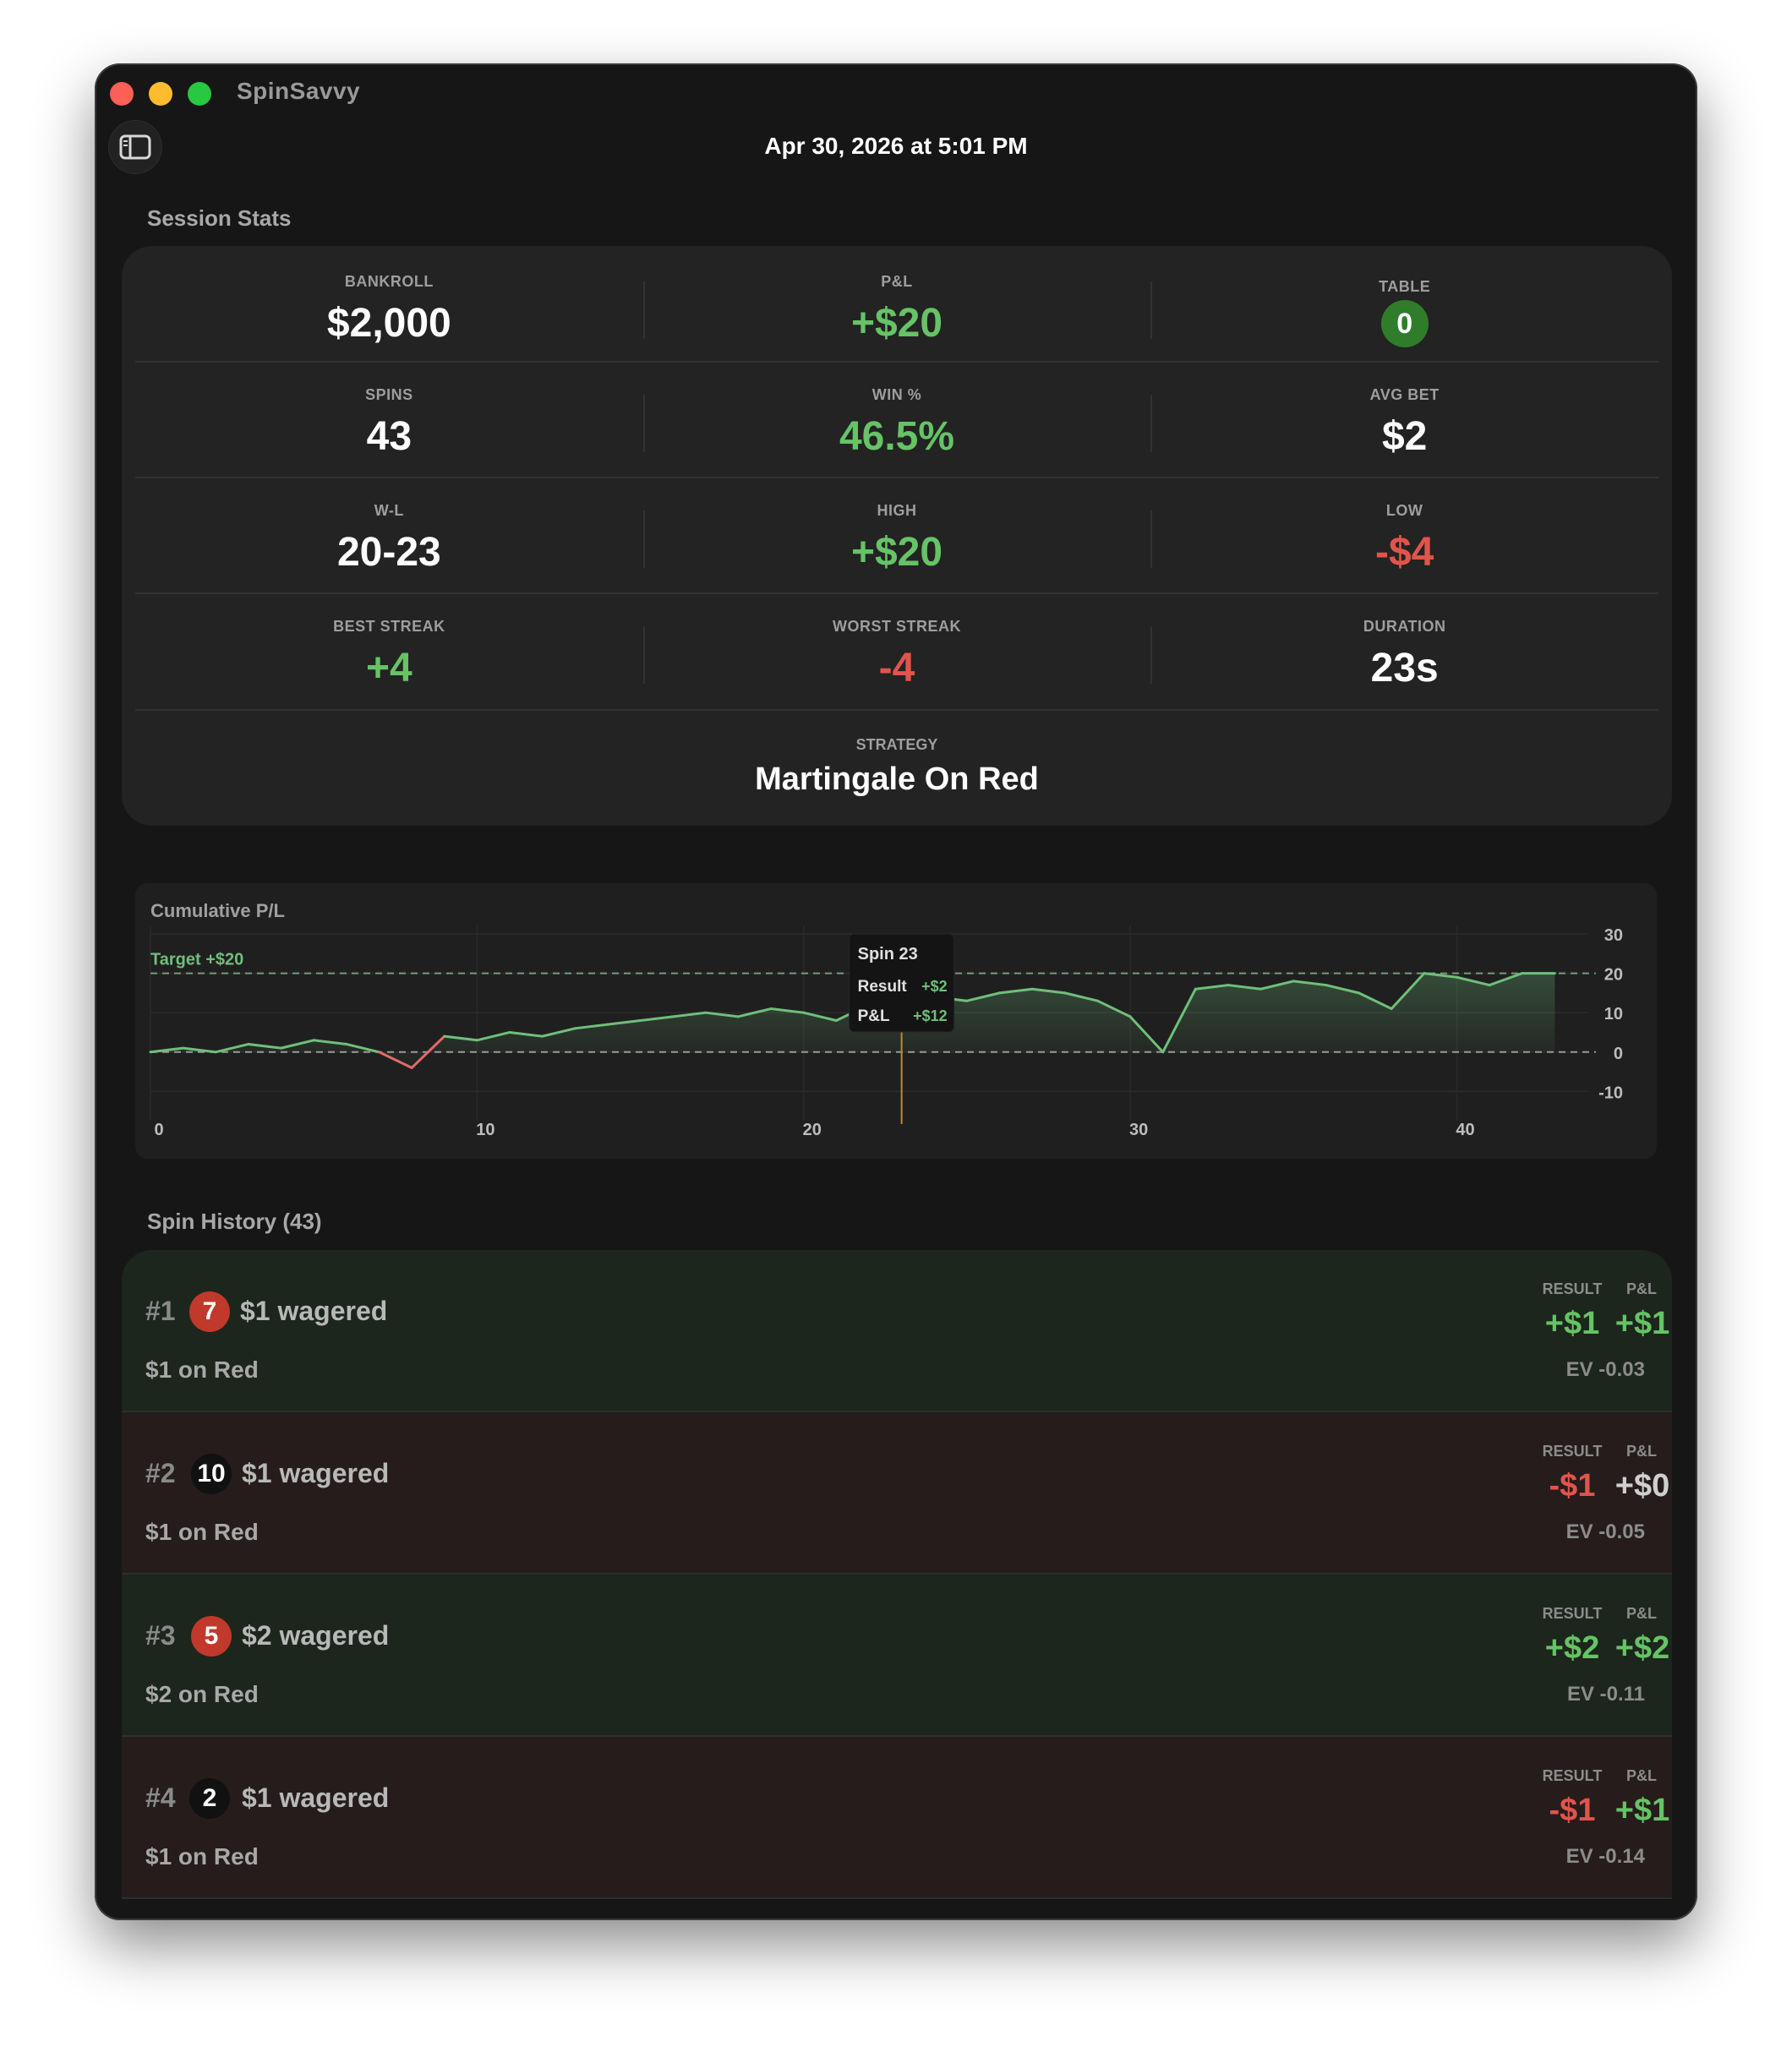 The height and width of the screenshot is (2047, 1792). What do you see at coordinates (1641, 1775) in the screenshot?
I see `pnl-label: P&L` at bounding box center [1641, 1775].